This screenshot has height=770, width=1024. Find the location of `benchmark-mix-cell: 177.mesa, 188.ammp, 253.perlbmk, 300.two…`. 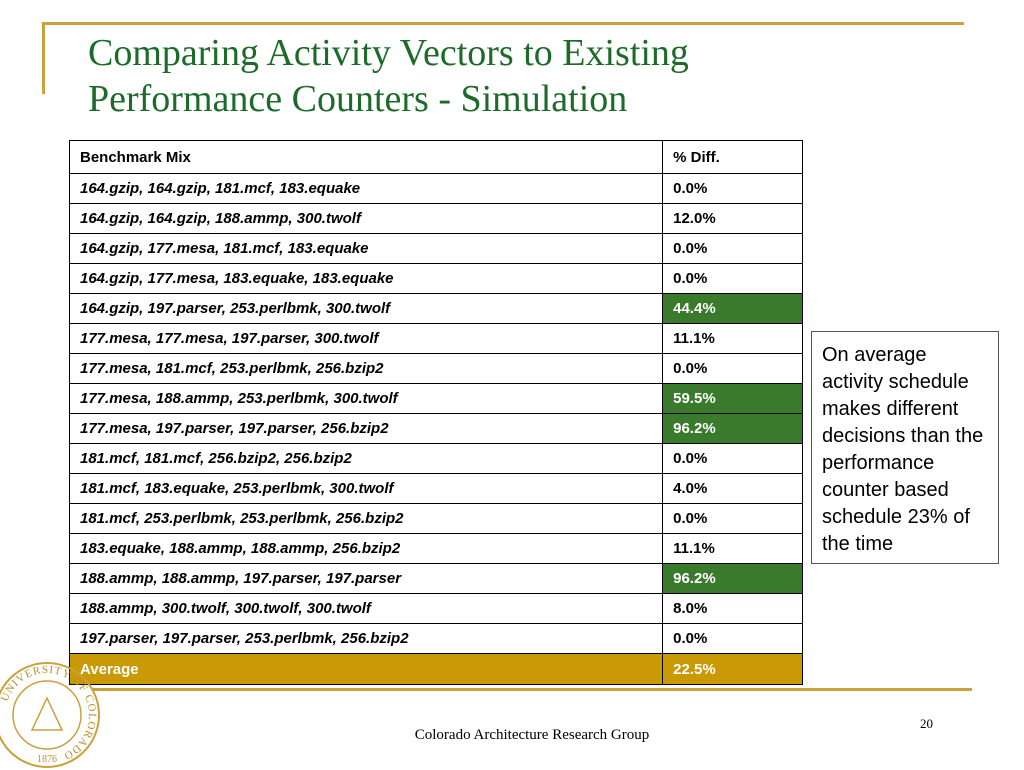

benchmark-mix-cell: 177.mesa, 188.ammp, 253.perlbmk, 300.two… is located at coordinates (366, 398).